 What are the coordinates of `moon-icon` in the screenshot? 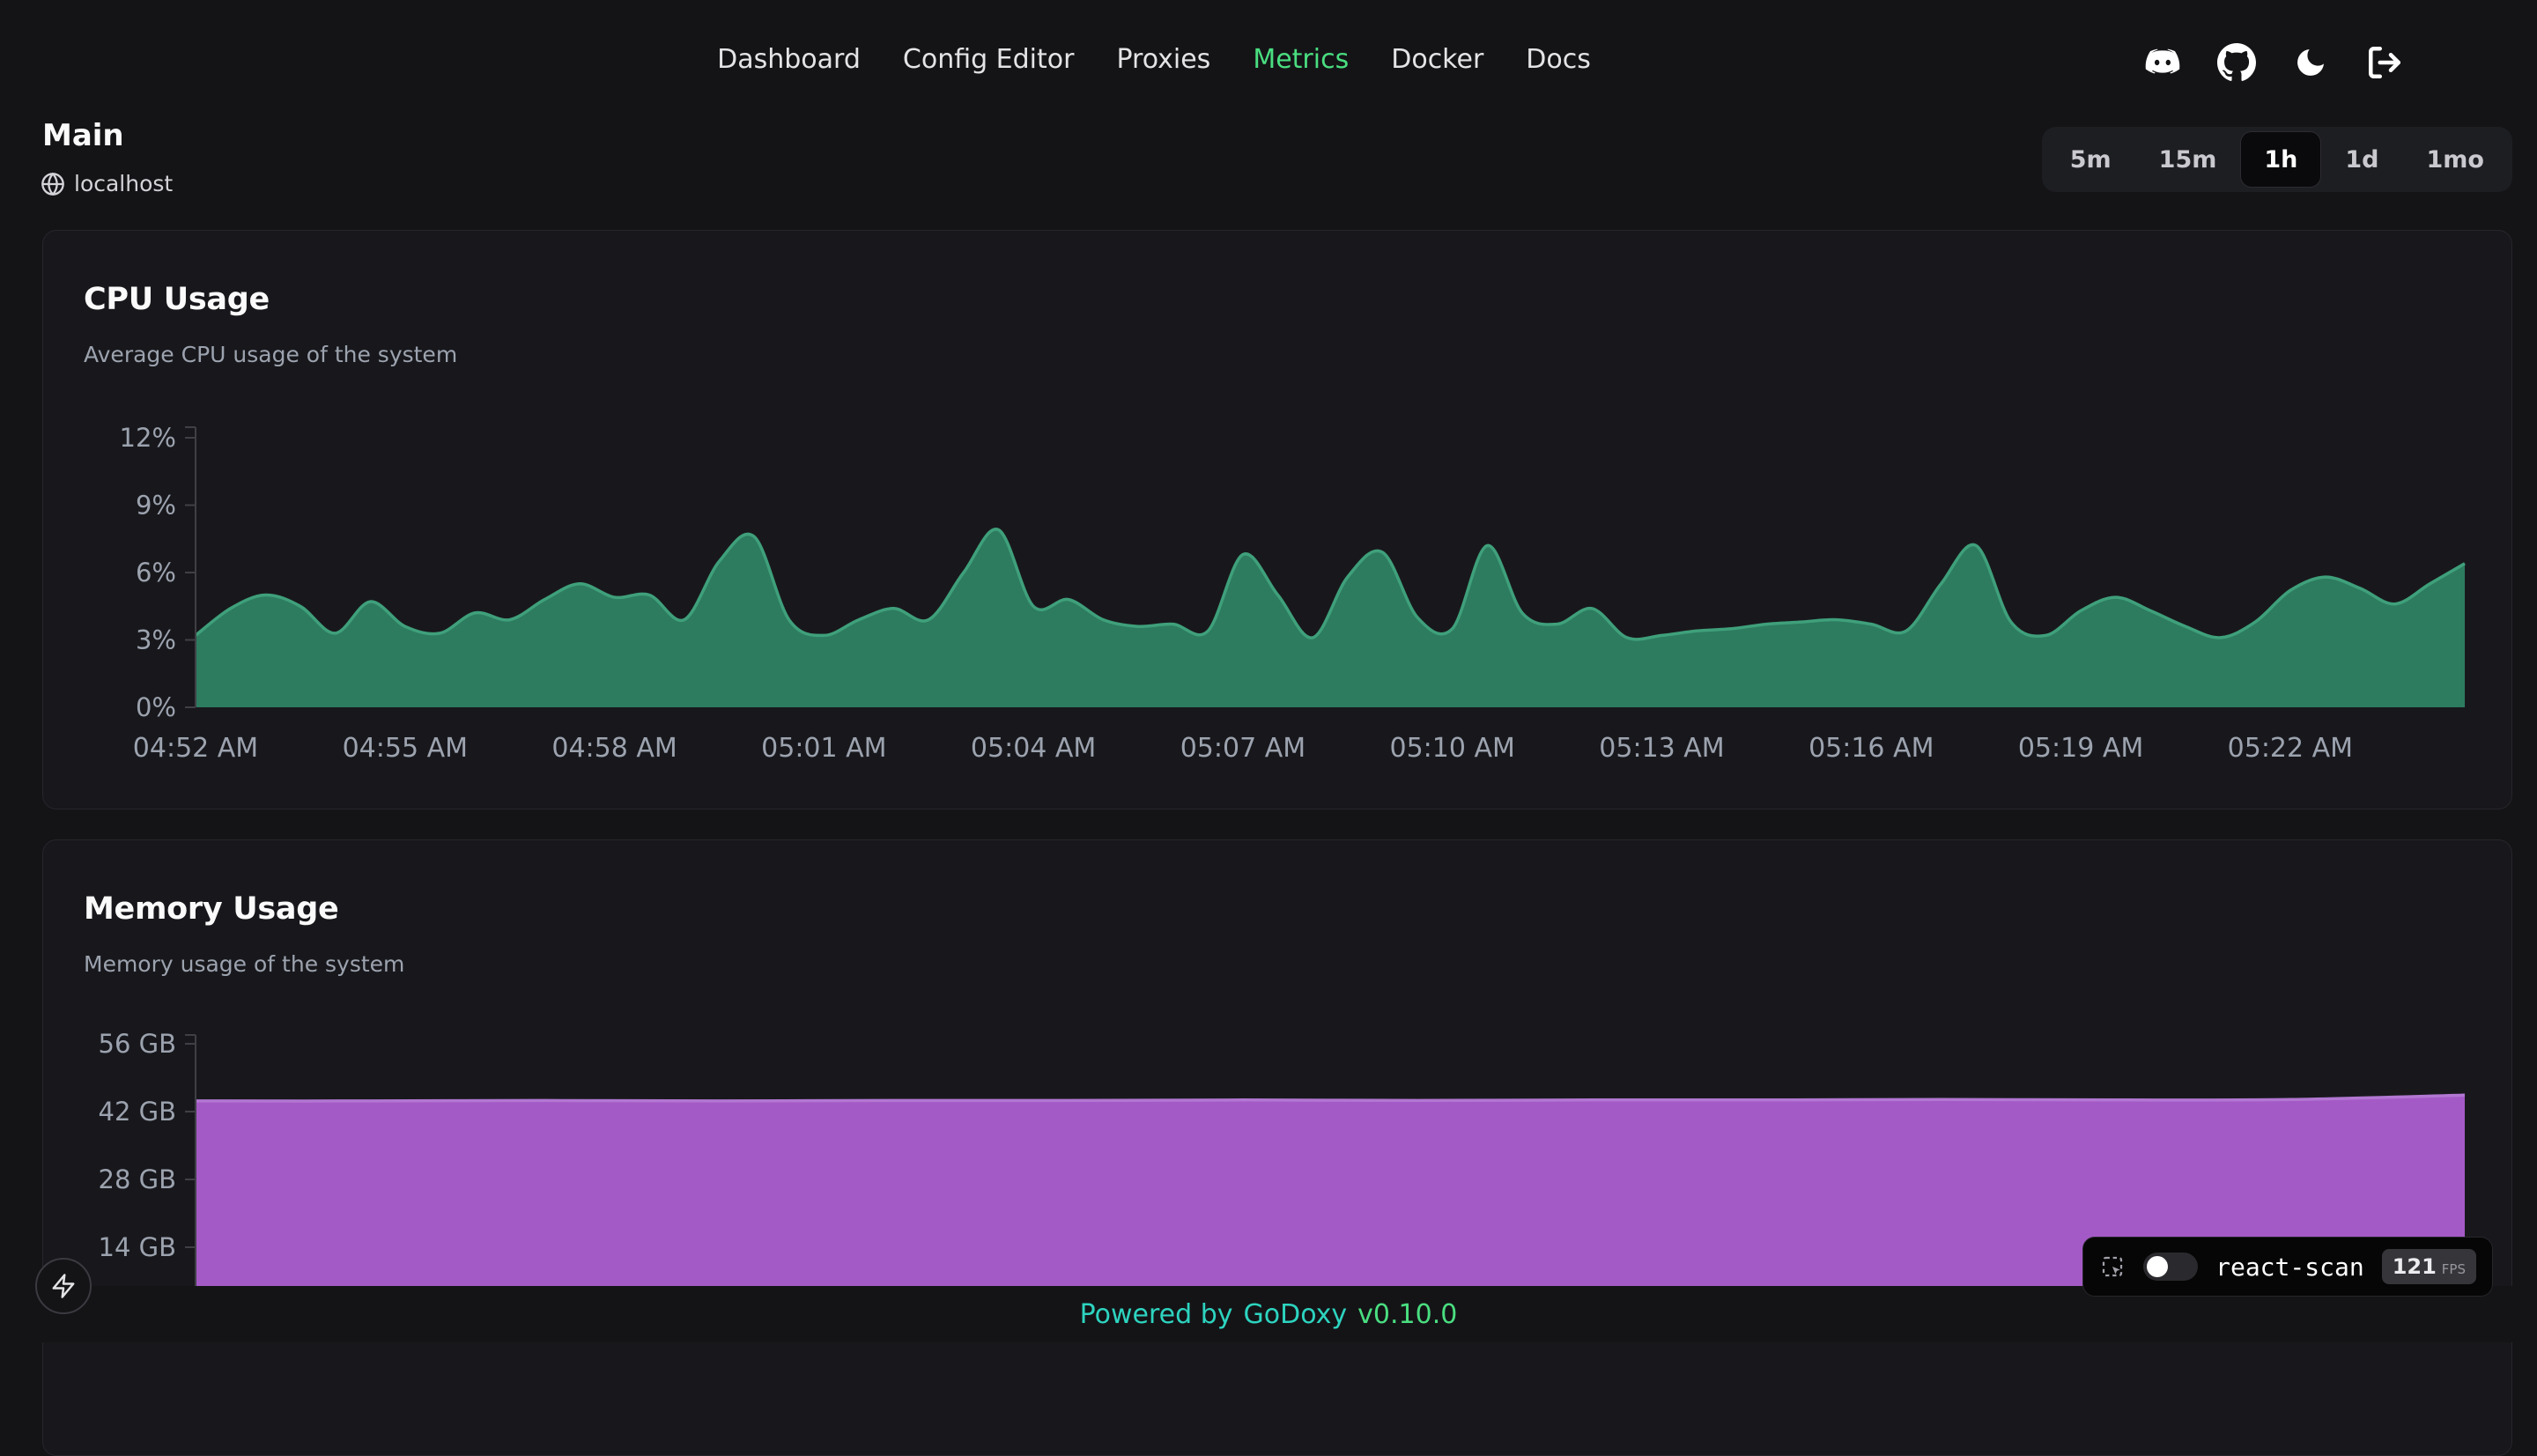 It's located at (2311, 62).